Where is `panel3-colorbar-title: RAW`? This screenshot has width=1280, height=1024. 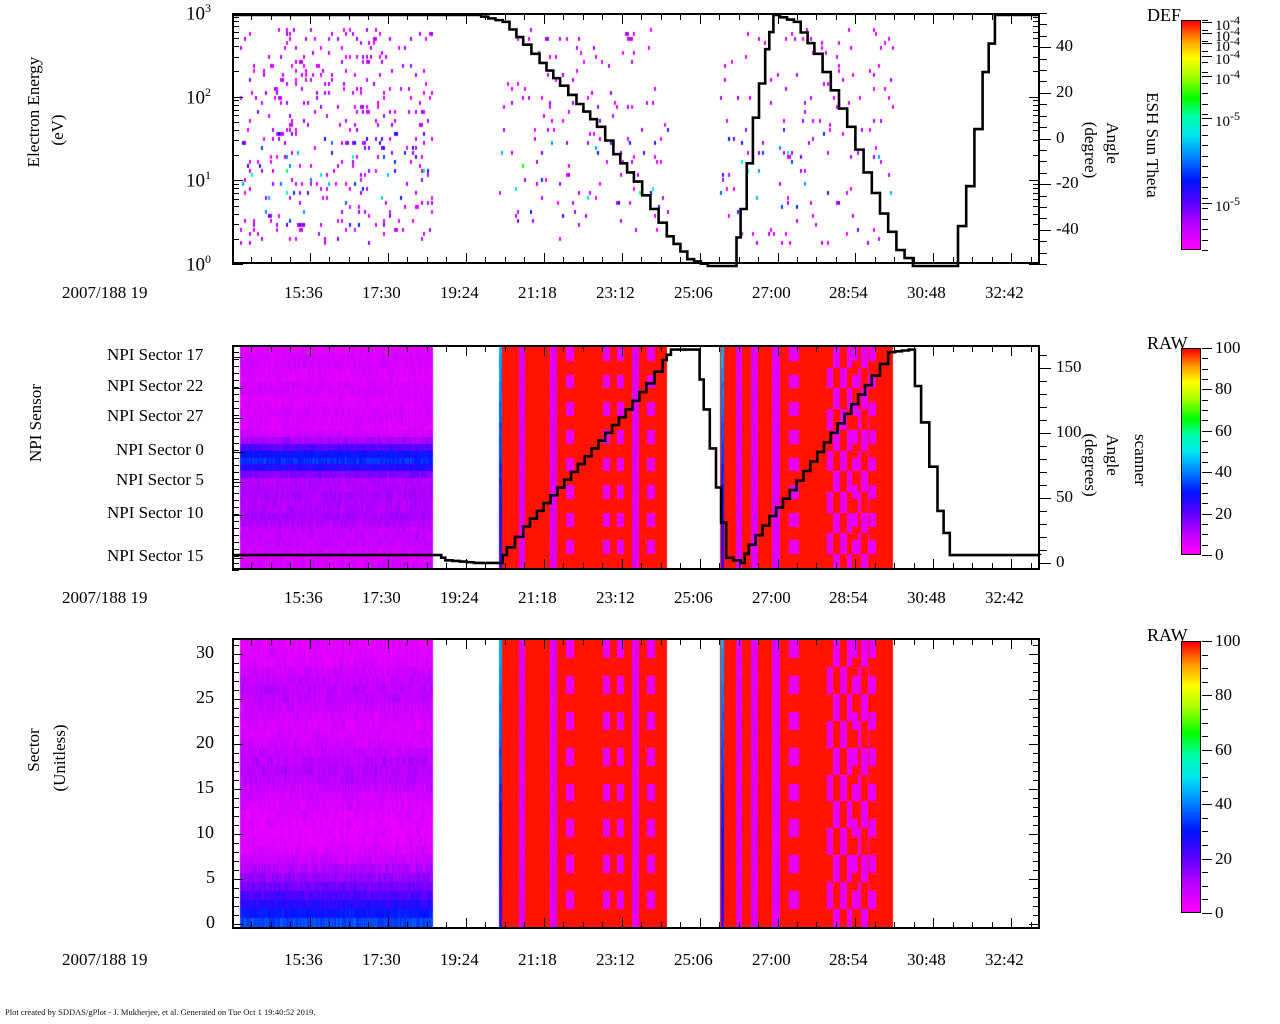 panel3-colorbar-title: RAW is located at coordinates (1167, 635).